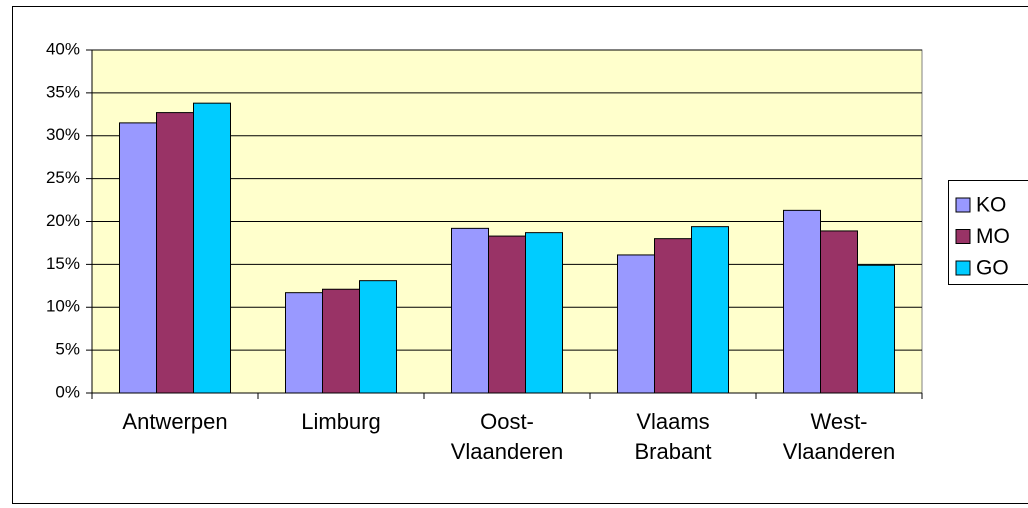 The image size is (1028, 508). I want to click on x-tick-label: Antwerpen, so click(175, 421).